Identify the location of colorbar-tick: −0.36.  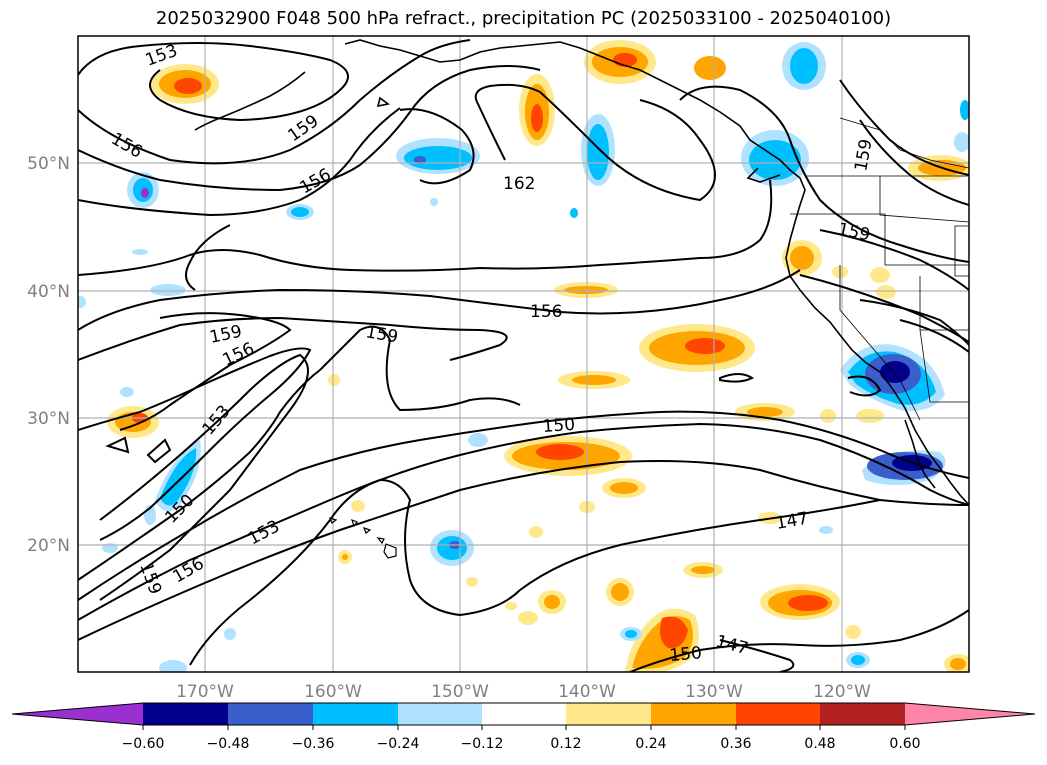
(313, 744).